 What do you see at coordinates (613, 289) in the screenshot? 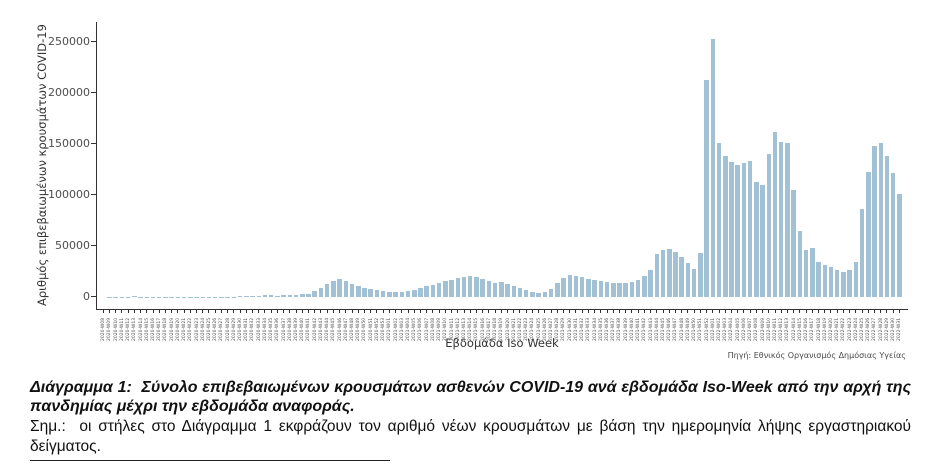
I see `bar-2021-W37` at bounding box center [613, 289].